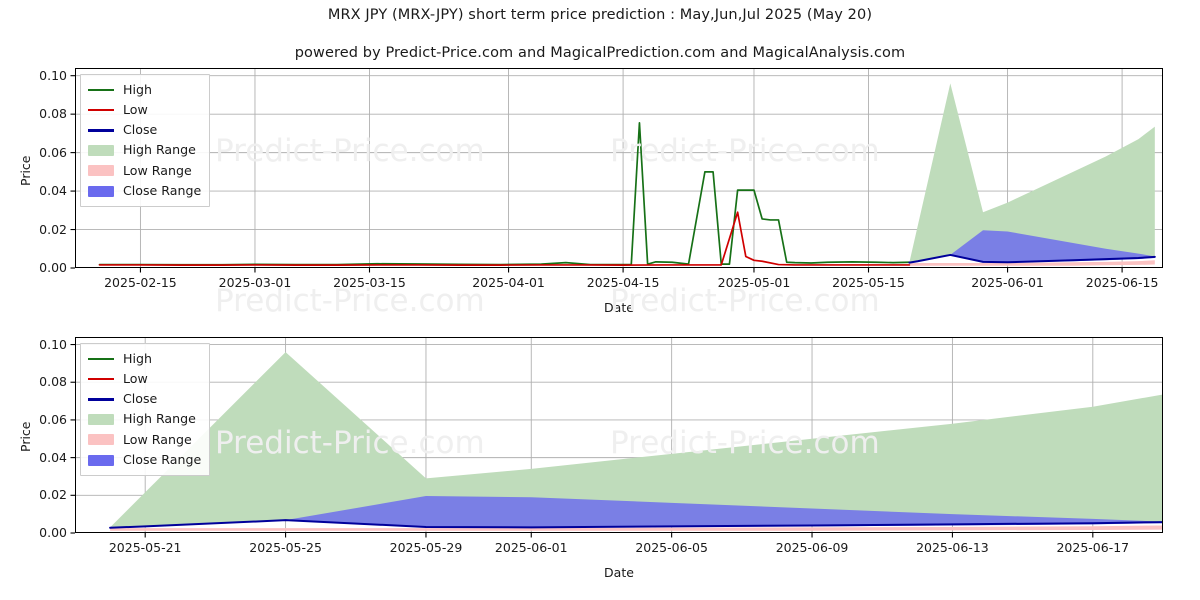  I want to click on xtick-label: 2025-05-29, so click(426, 547).